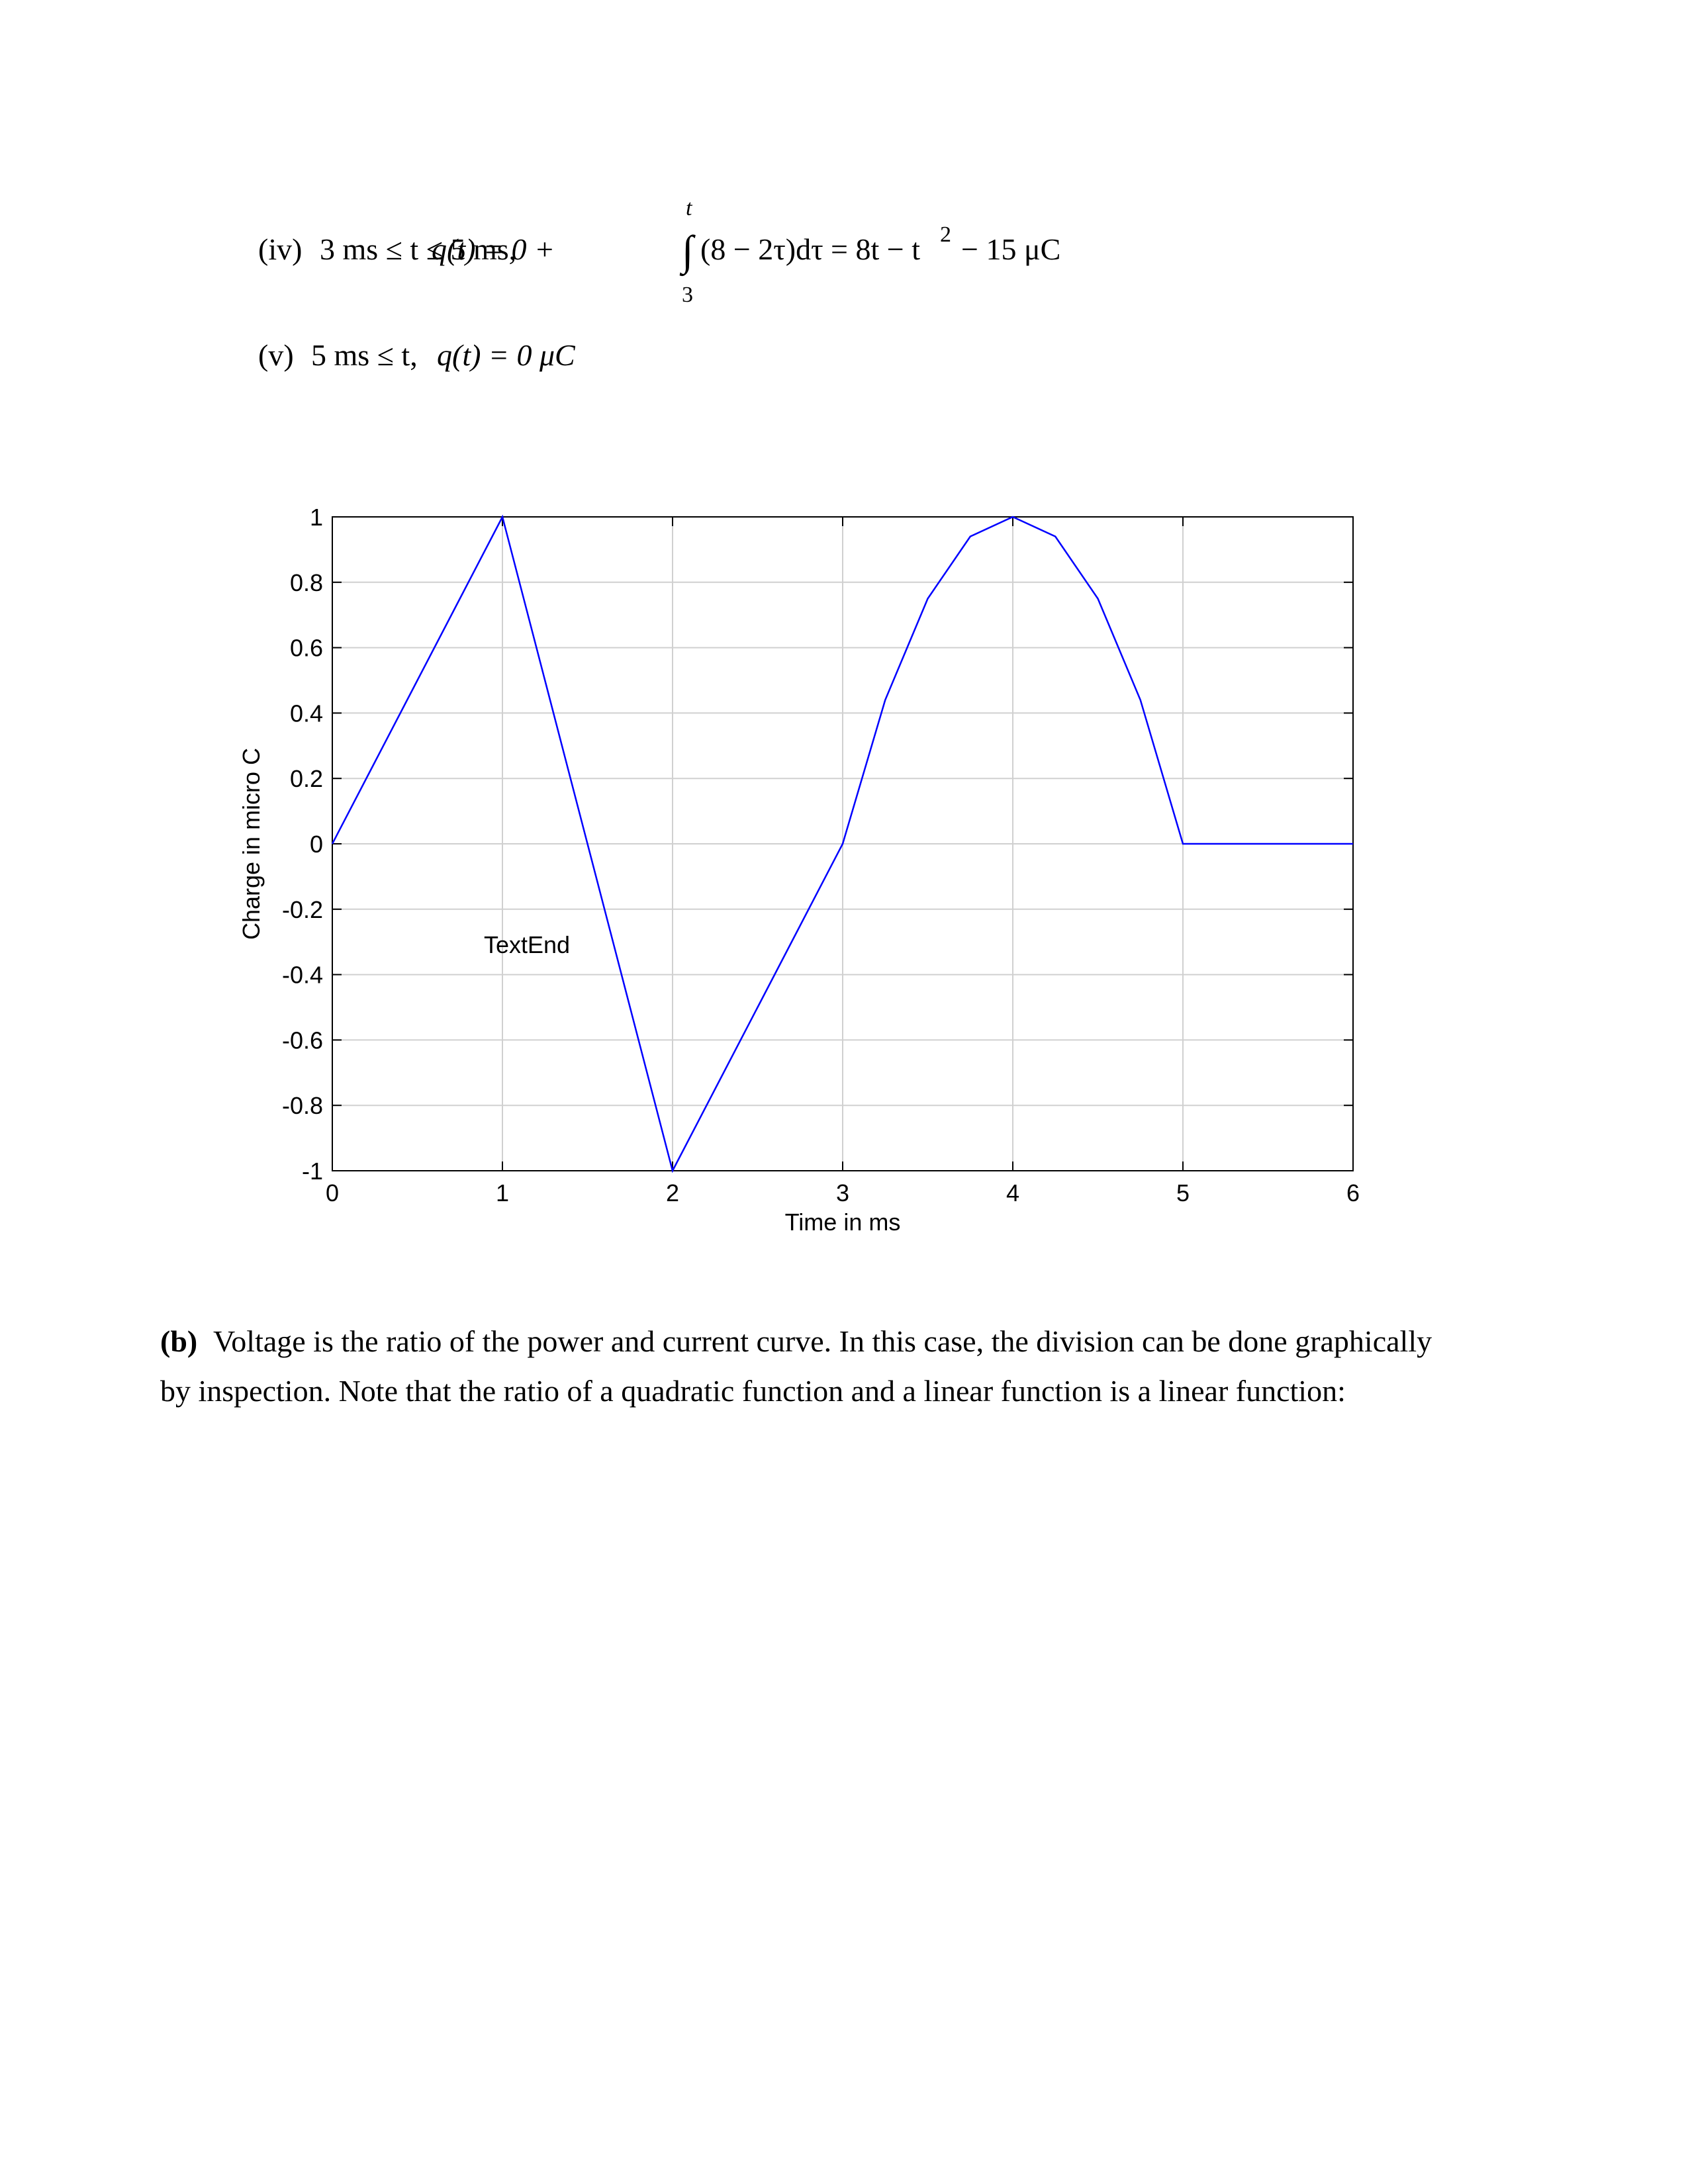 The width and height of the screenshot is (1688, 2184). I want to click on x-tick-label: 6, so click(1353, 1192).